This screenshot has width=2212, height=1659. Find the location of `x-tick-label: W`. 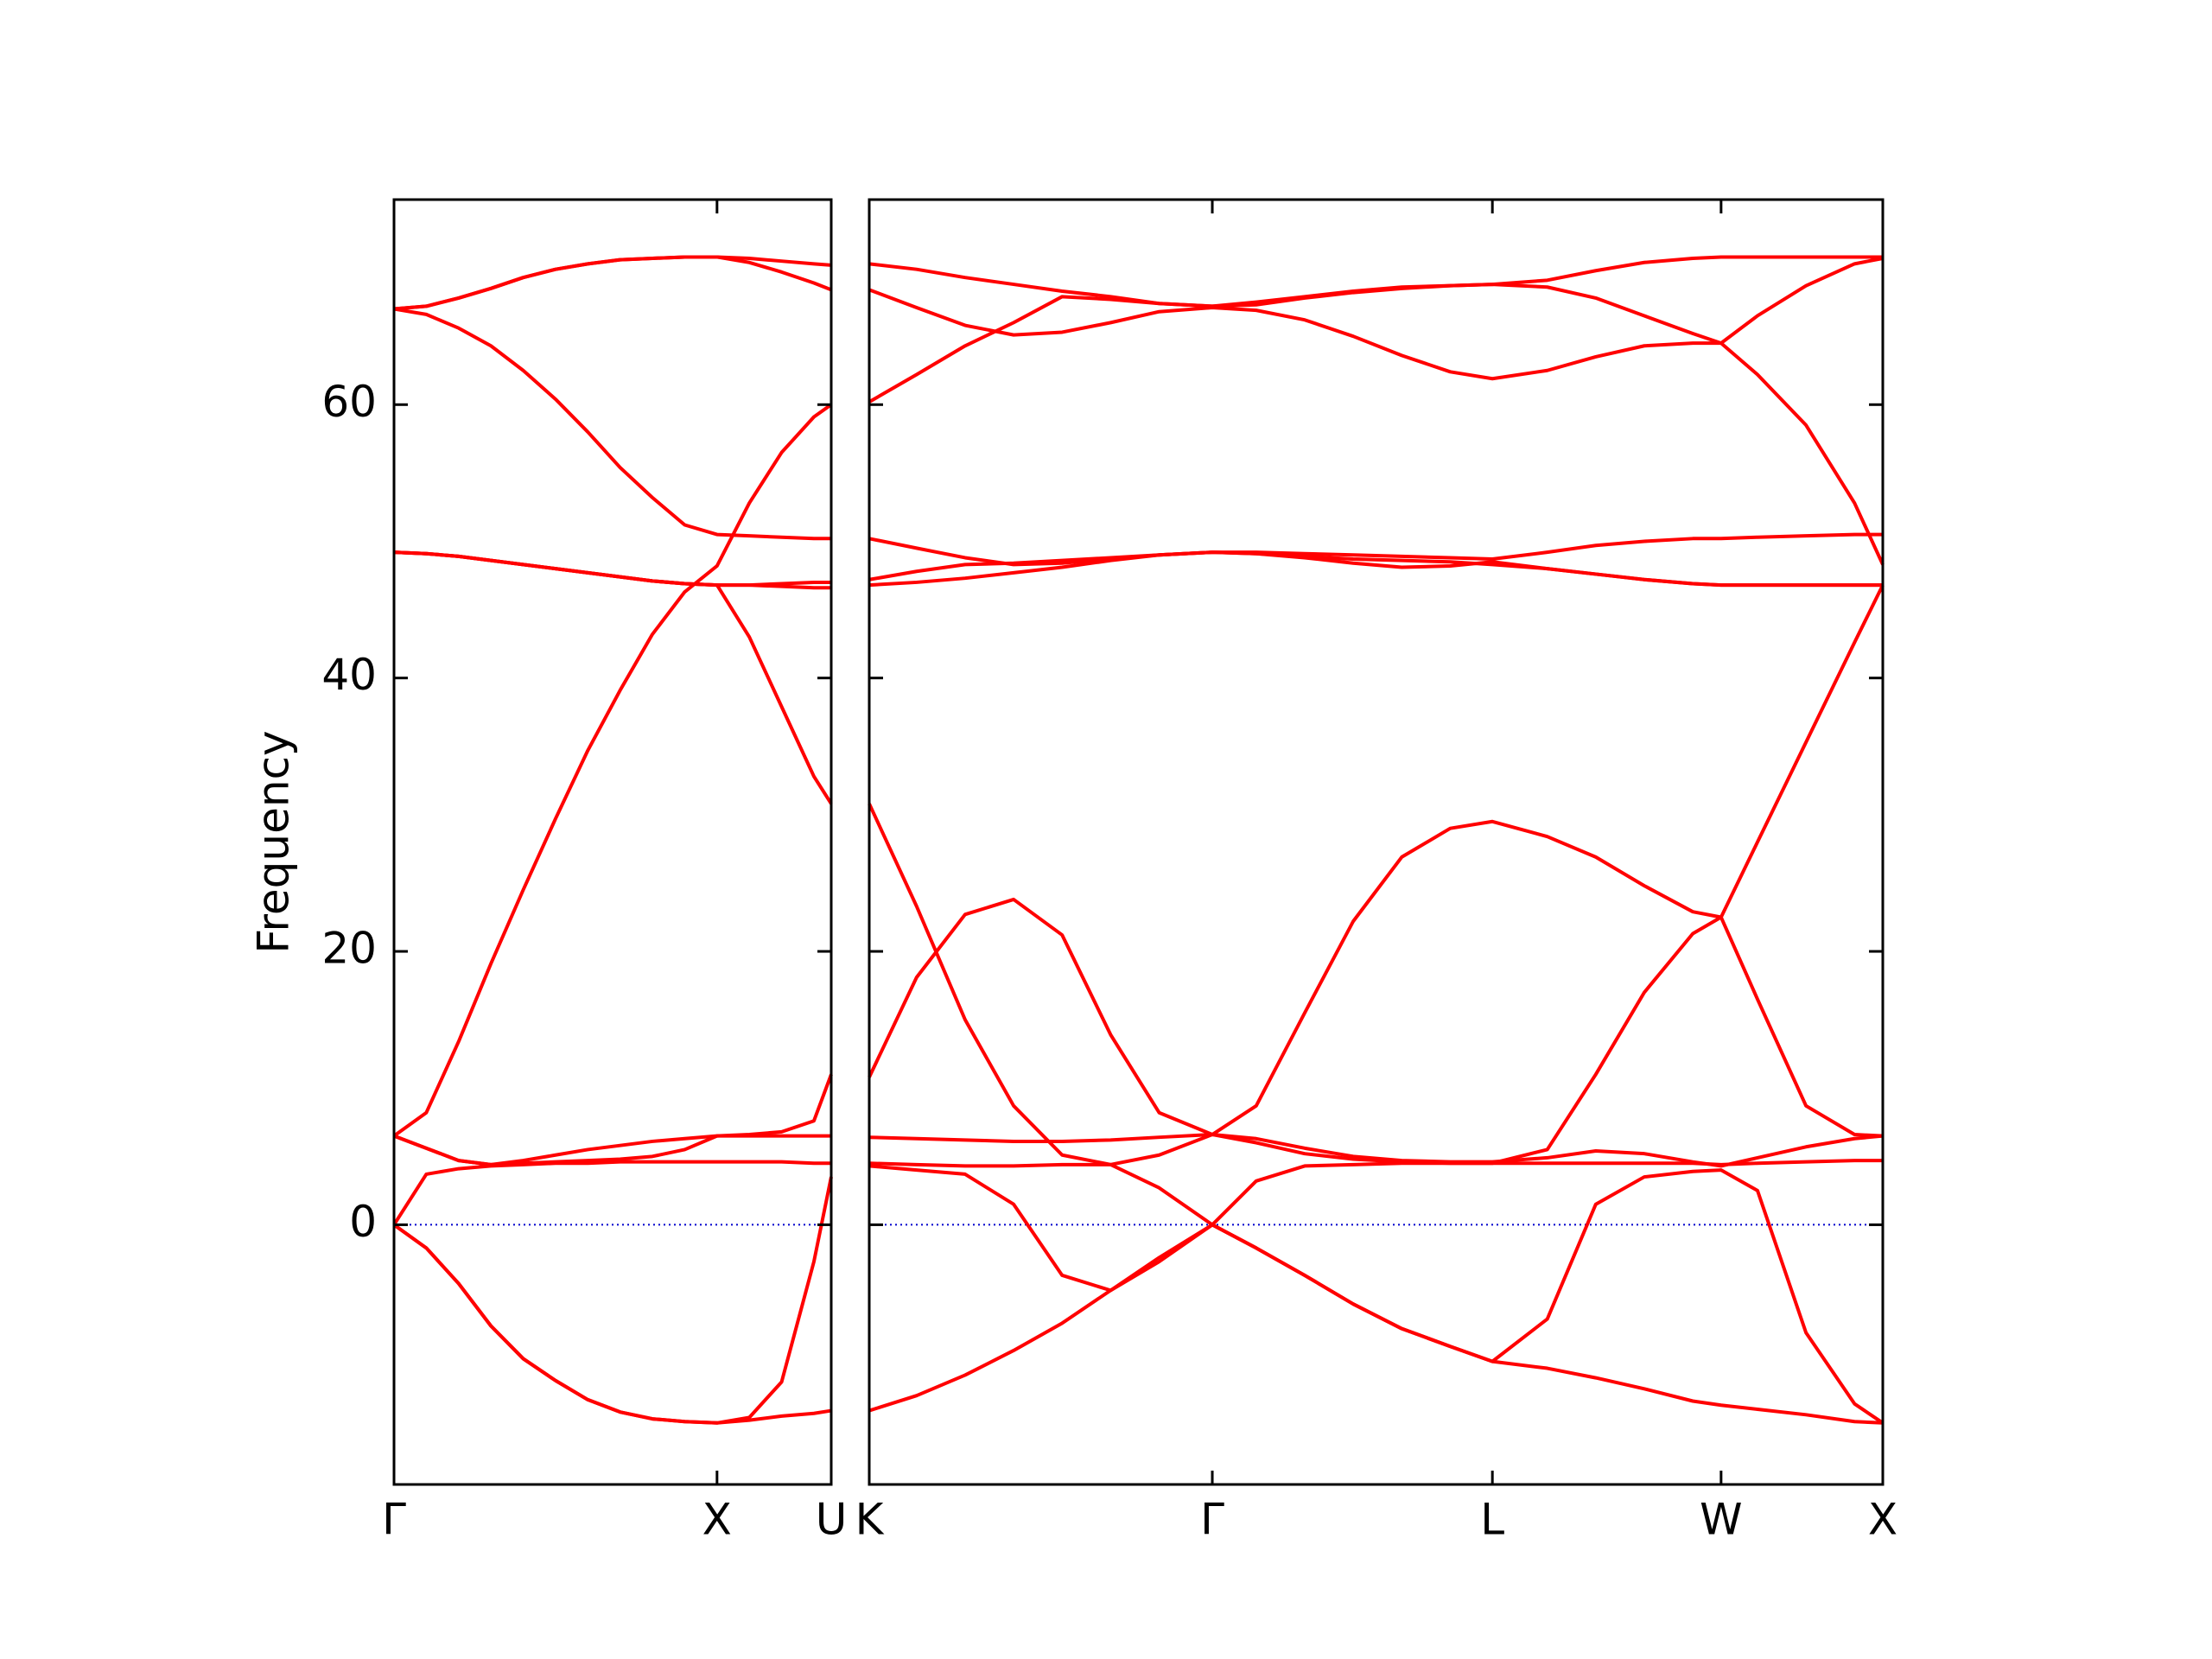

x-tick-label: W is located at coordinates (1721, 1520).